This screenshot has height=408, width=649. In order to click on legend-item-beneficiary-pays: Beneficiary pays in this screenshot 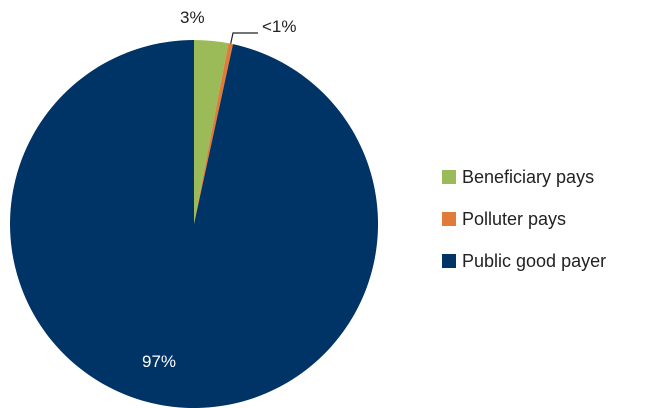, I will do `click(518, 177)`.